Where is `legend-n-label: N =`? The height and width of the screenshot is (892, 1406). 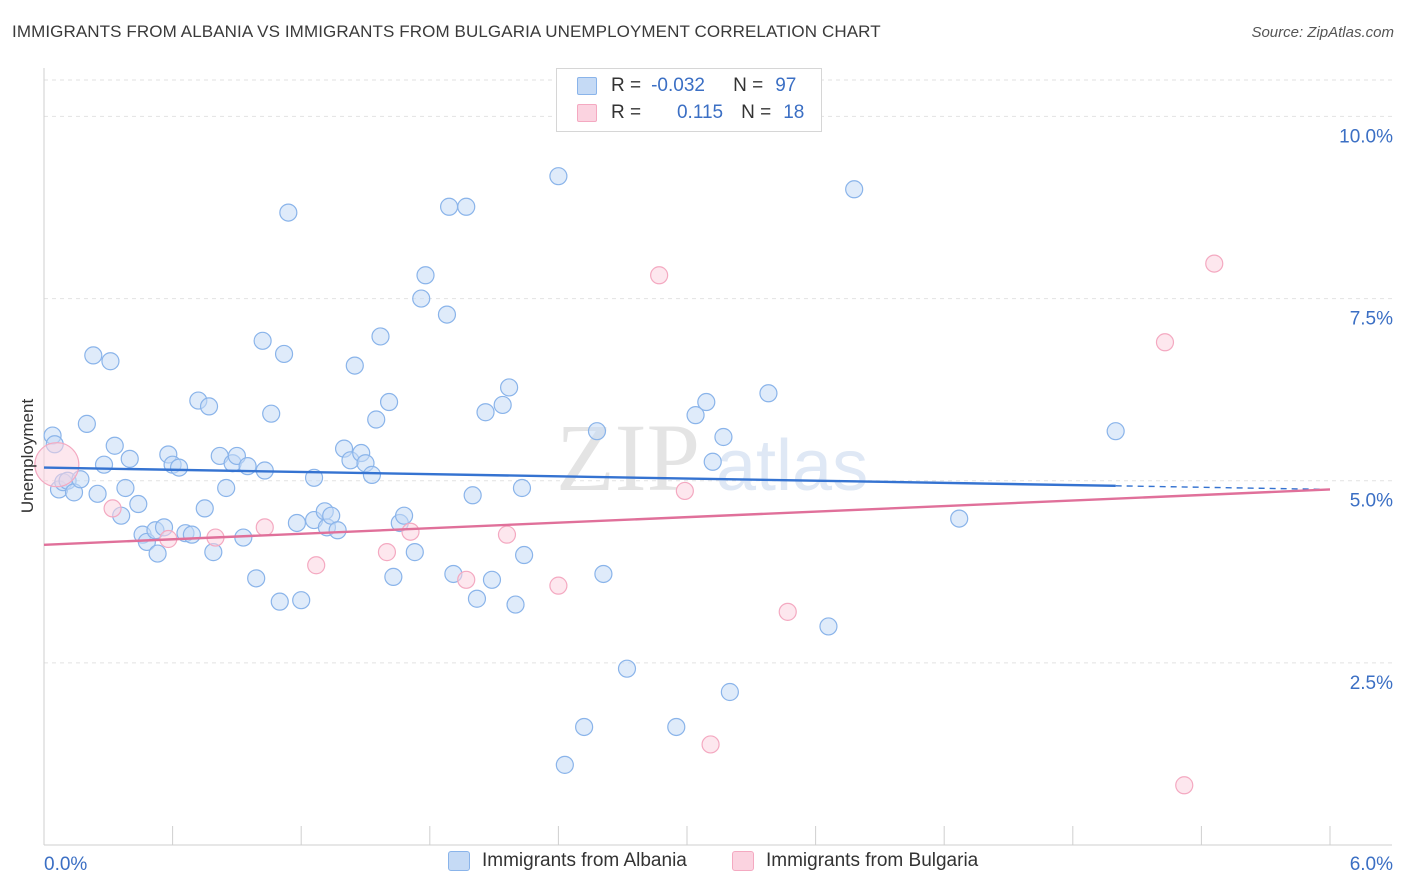
legend-n-label: N = is located at coordinates (756, 112).